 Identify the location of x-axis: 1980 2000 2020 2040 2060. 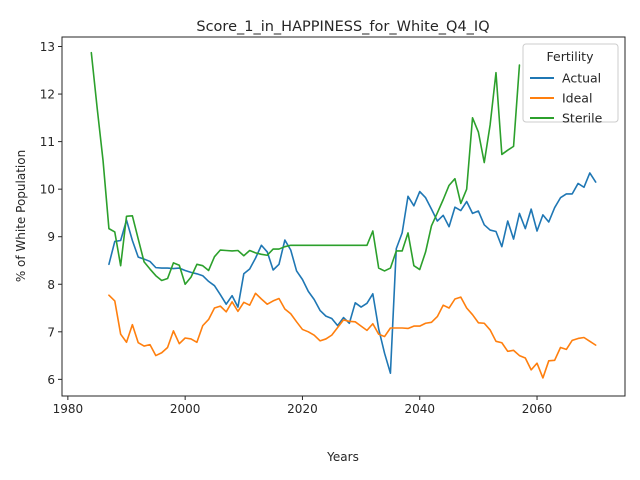
(303, 406).